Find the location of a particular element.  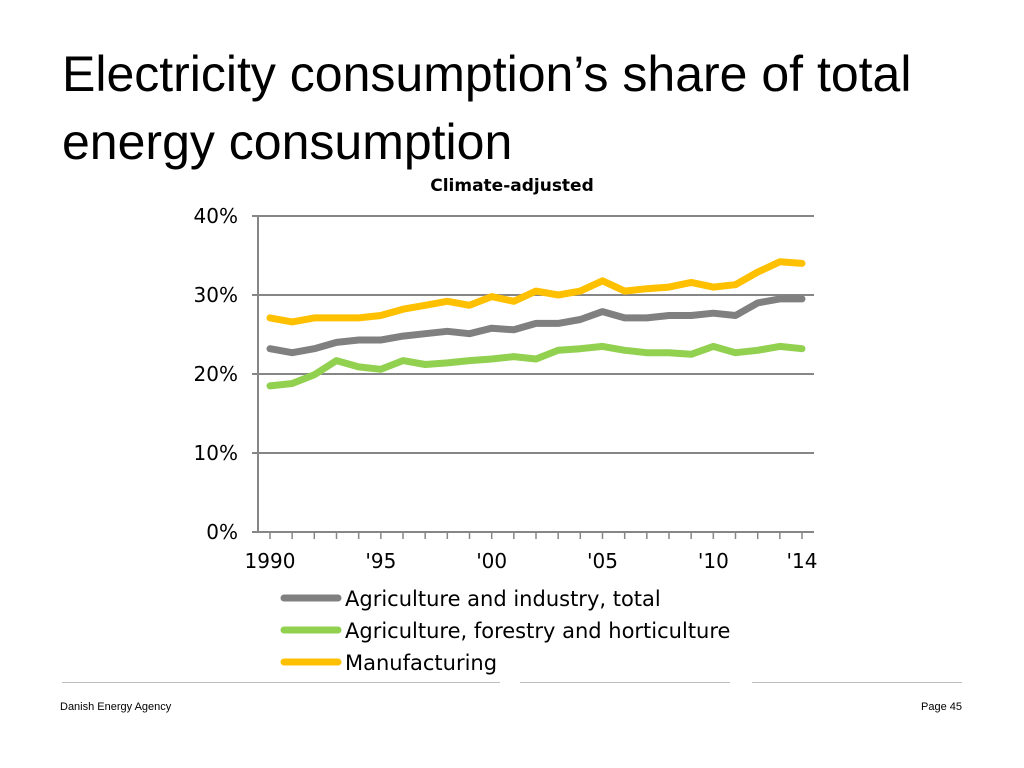

y-tick-label: 0% is located at coordinates (222, 532).